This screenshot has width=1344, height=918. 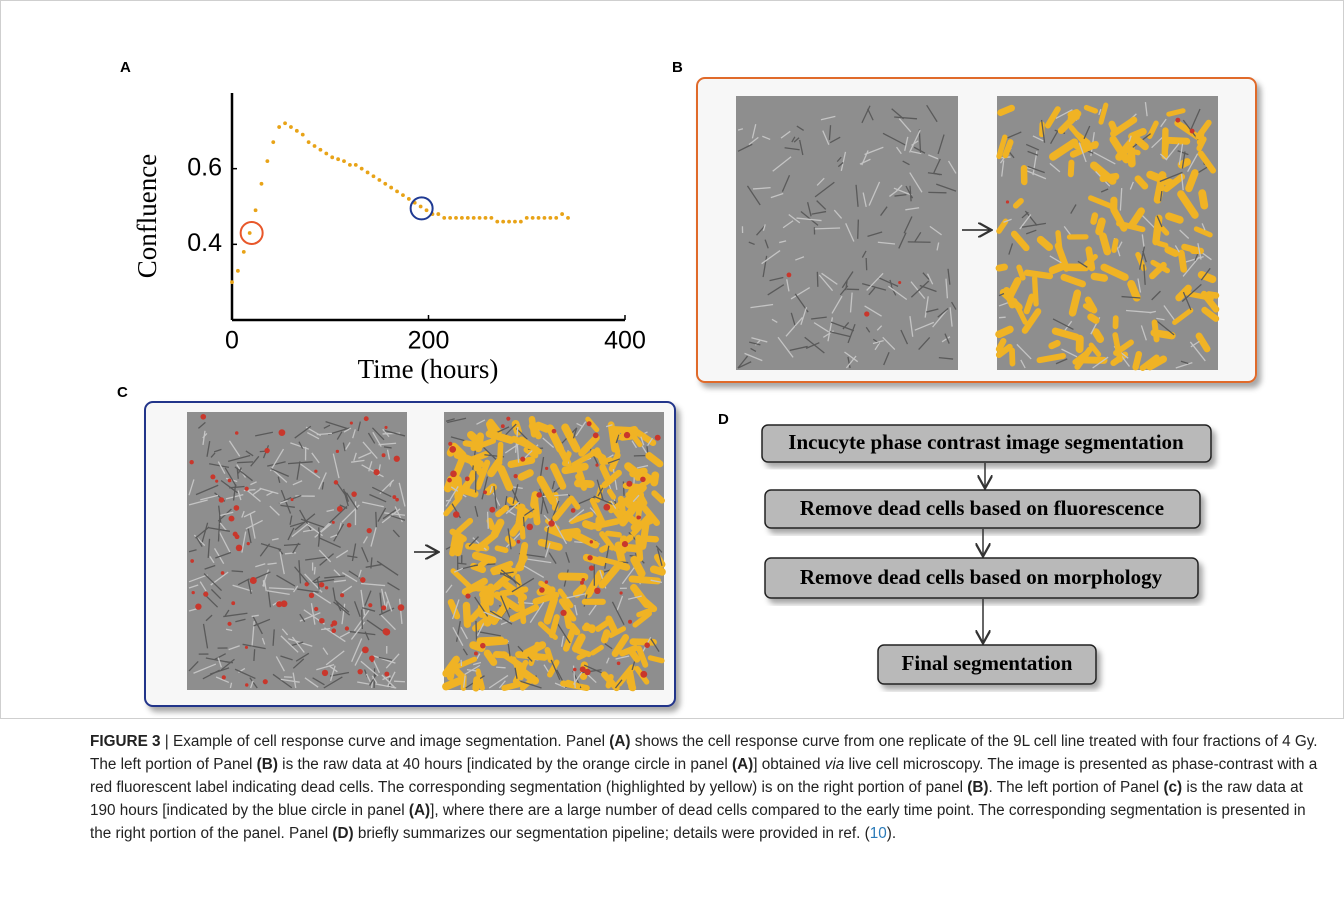 What do you see at coordinates (878, 833) in the screenshot?
I see `reference-link: 10` at bounding box center [878, 833].